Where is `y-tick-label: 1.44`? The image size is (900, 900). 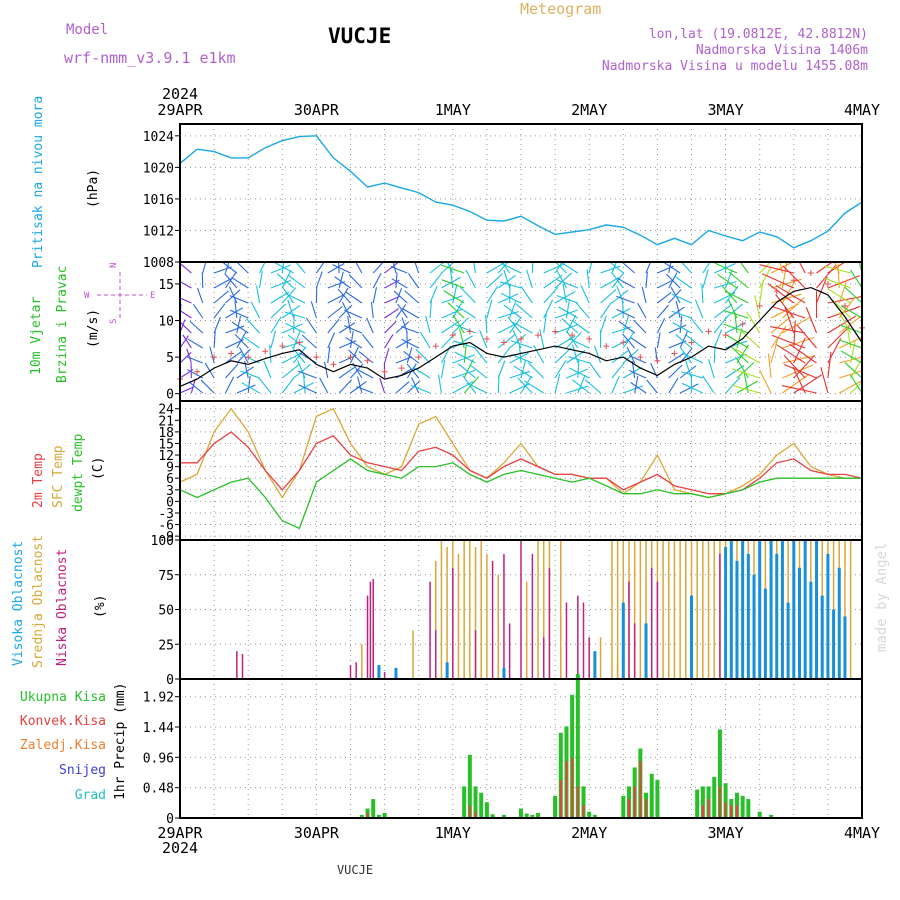 y-tick-label: 1.44 is located at coordinates (158, 728).